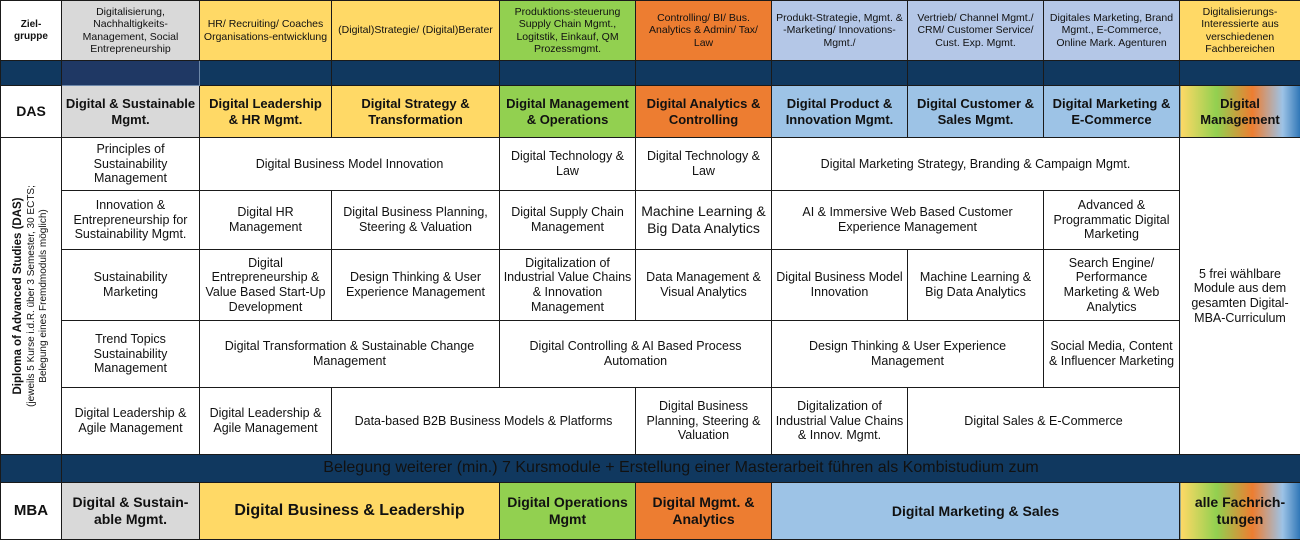 The height and width of the screenshot is (543, 1300). What do you see at coordinates (130, 511) in the screenshot?
I see `mba-program: Digital & Sustain-able Mgmt.` at bounding box center [130, 511].